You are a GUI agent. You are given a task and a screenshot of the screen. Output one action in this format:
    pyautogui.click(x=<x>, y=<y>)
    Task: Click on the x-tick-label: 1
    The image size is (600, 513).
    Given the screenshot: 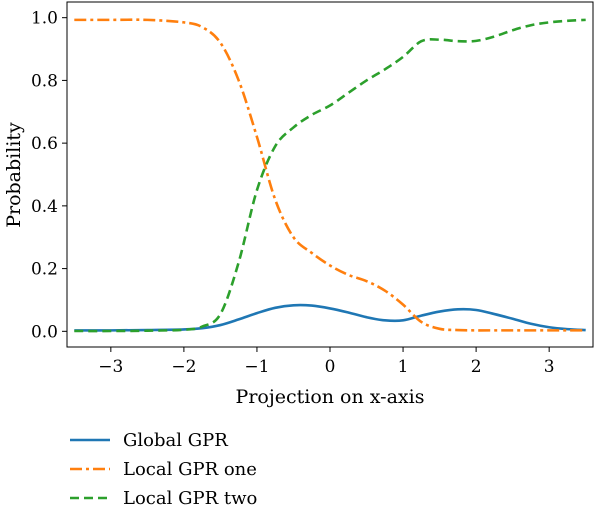 What is the action you would take?
    pyautogui.click(x=403, y=367)
    